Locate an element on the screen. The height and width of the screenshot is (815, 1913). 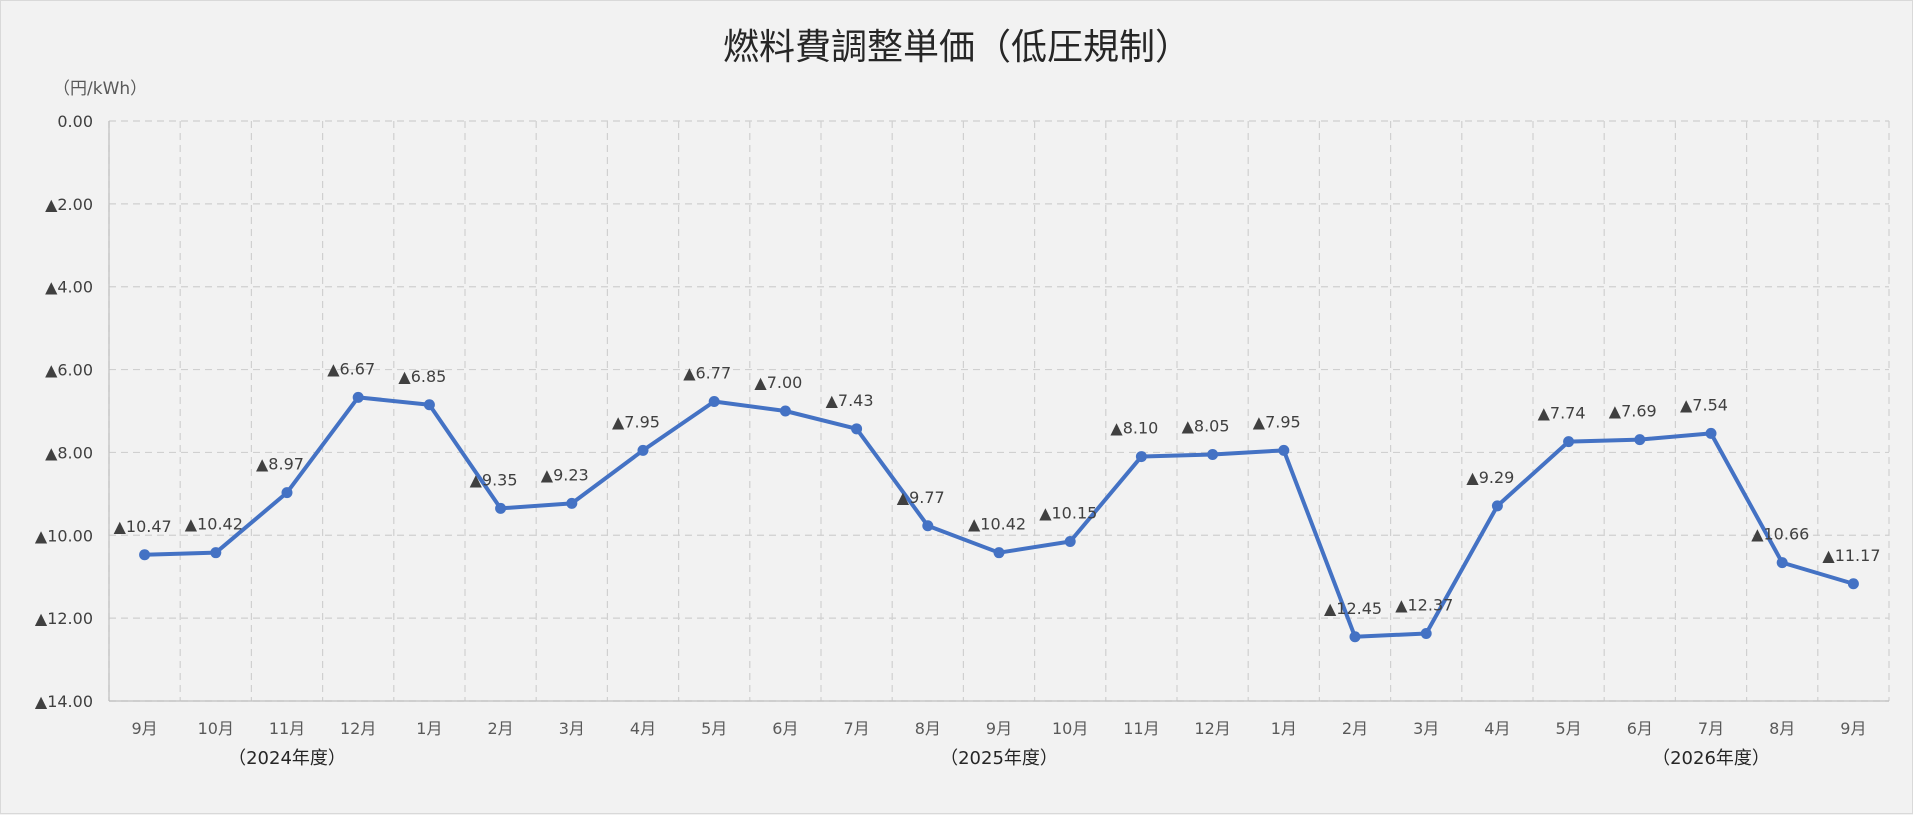
fiscal-year-labels: （2024年度） （2025年度） （2026年度） is located at coordinates (999, 758).